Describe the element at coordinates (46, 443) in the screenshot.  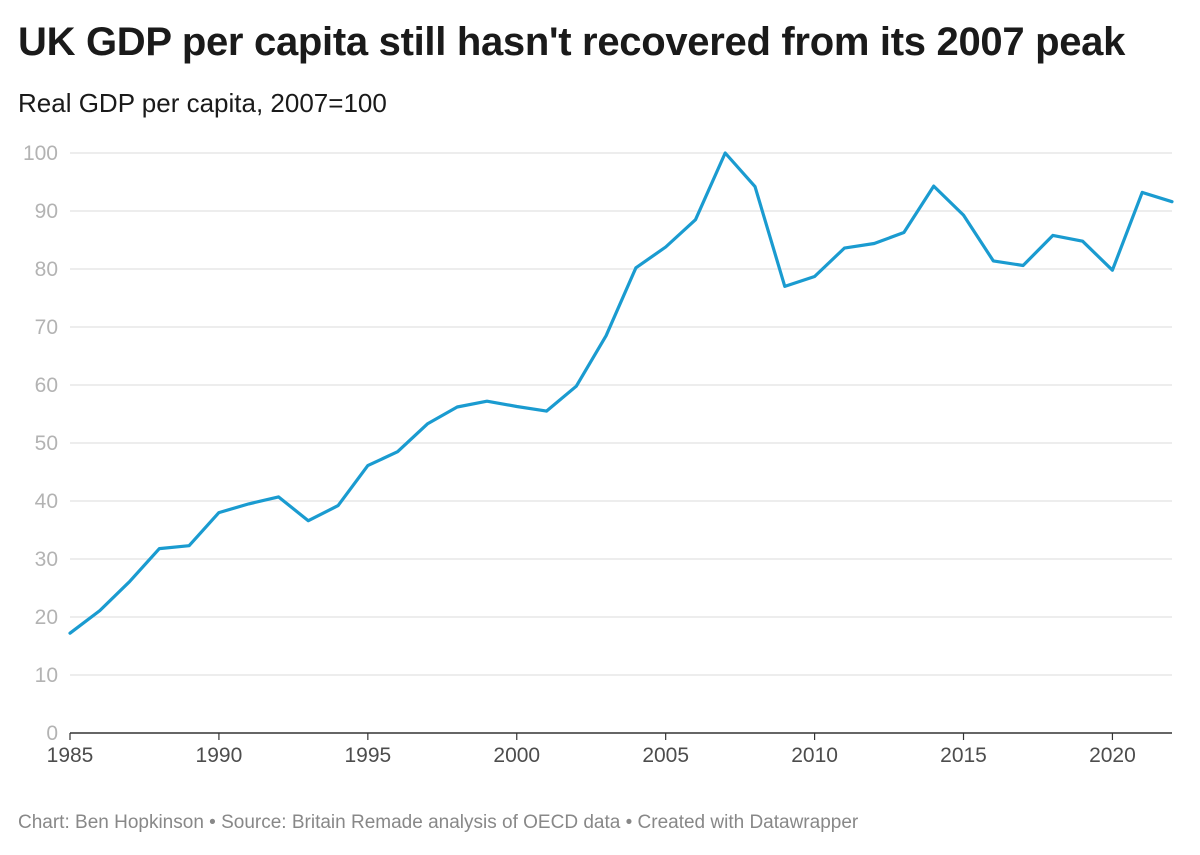
I see `y-tick-label: 50` at that location.